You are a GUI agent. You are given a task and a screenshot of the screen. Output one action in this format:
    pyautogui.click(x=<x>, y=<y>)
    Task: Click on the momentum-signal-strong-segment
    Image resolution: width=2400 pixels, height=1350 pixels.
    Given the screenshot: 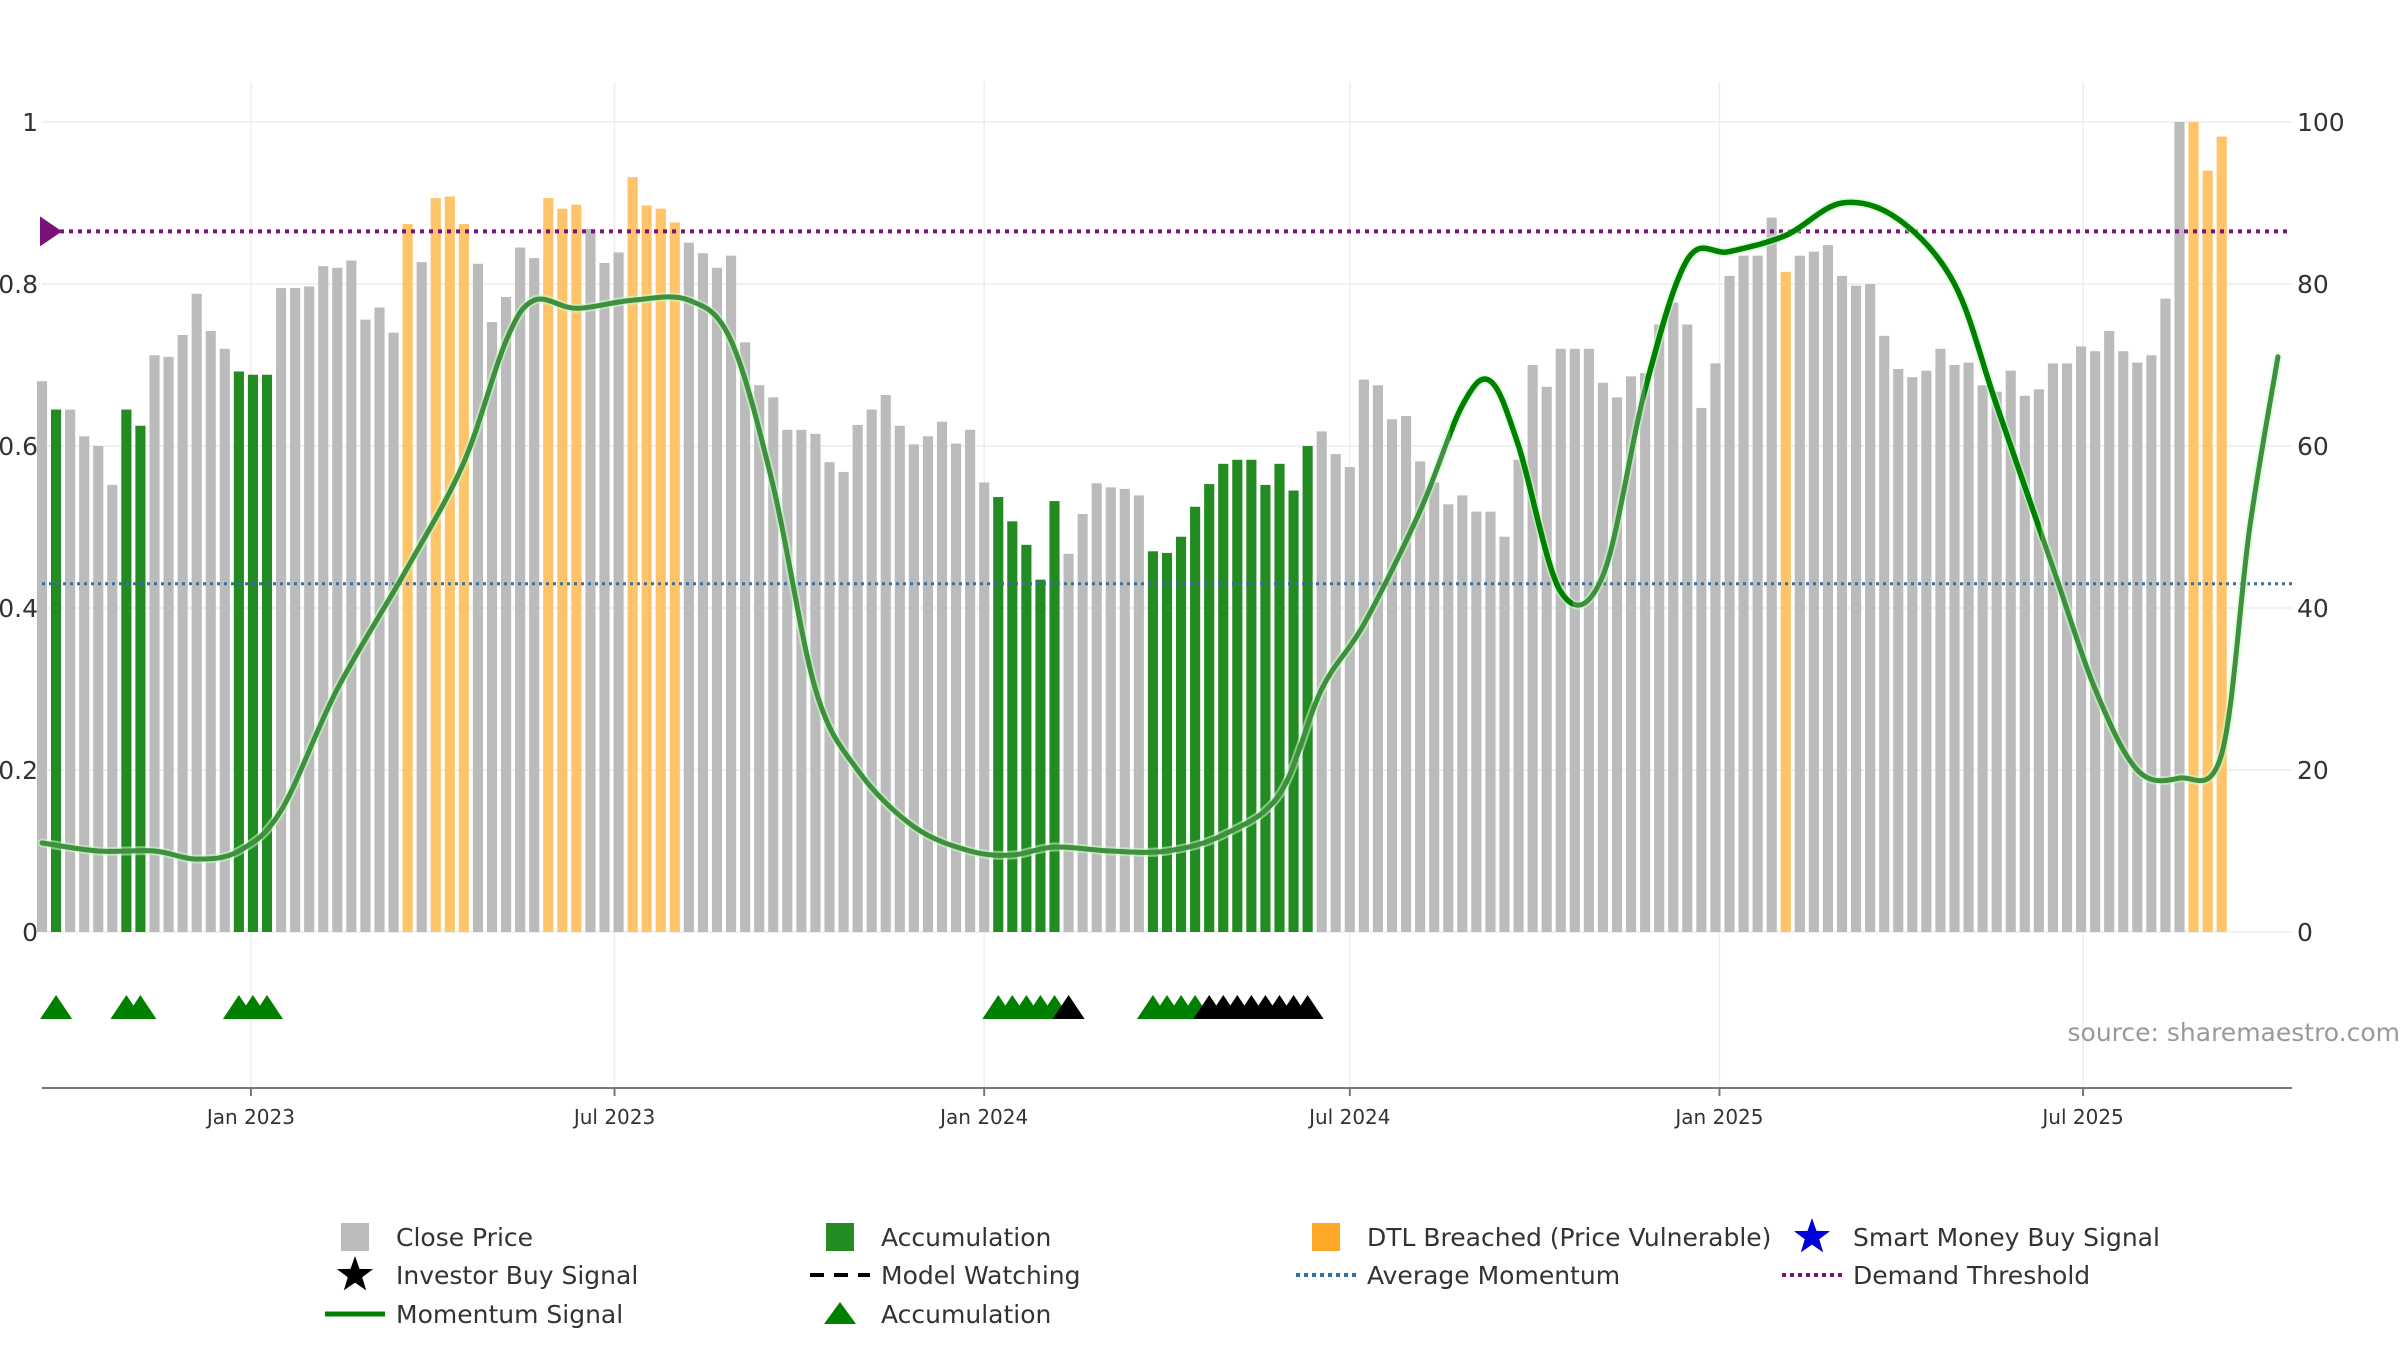 What is the action you would take?
    pyautogui.click(x=1843, y=370)
    